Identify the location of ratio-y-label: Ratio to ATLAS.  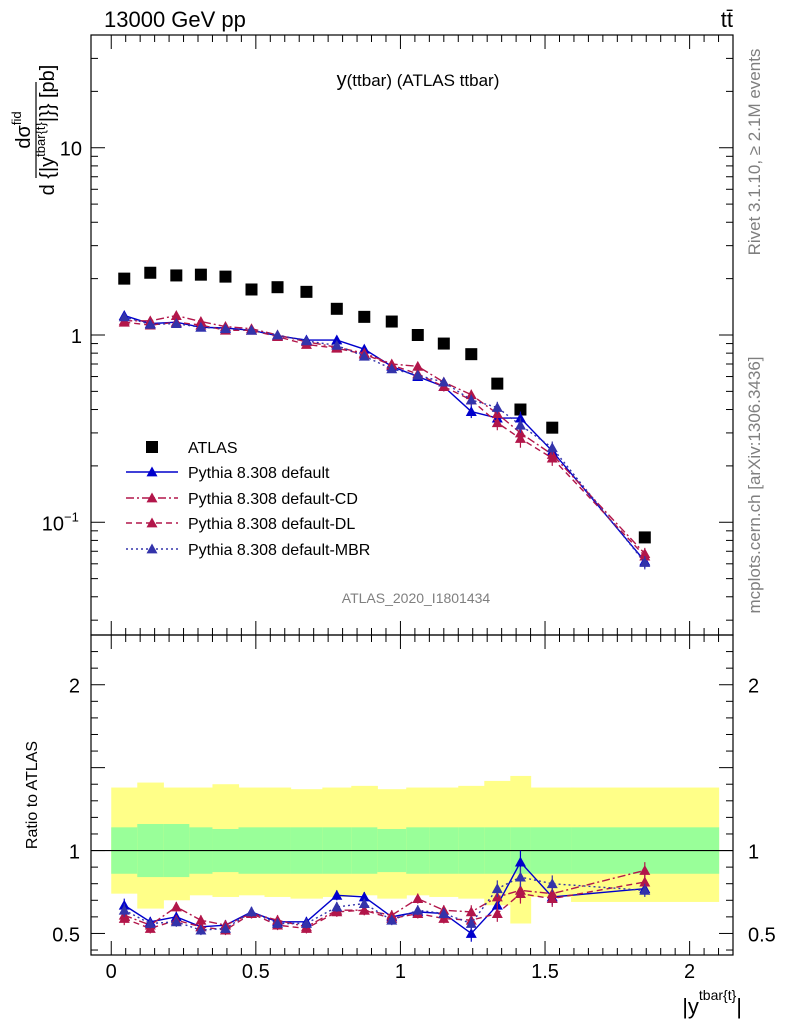
(32, 795).